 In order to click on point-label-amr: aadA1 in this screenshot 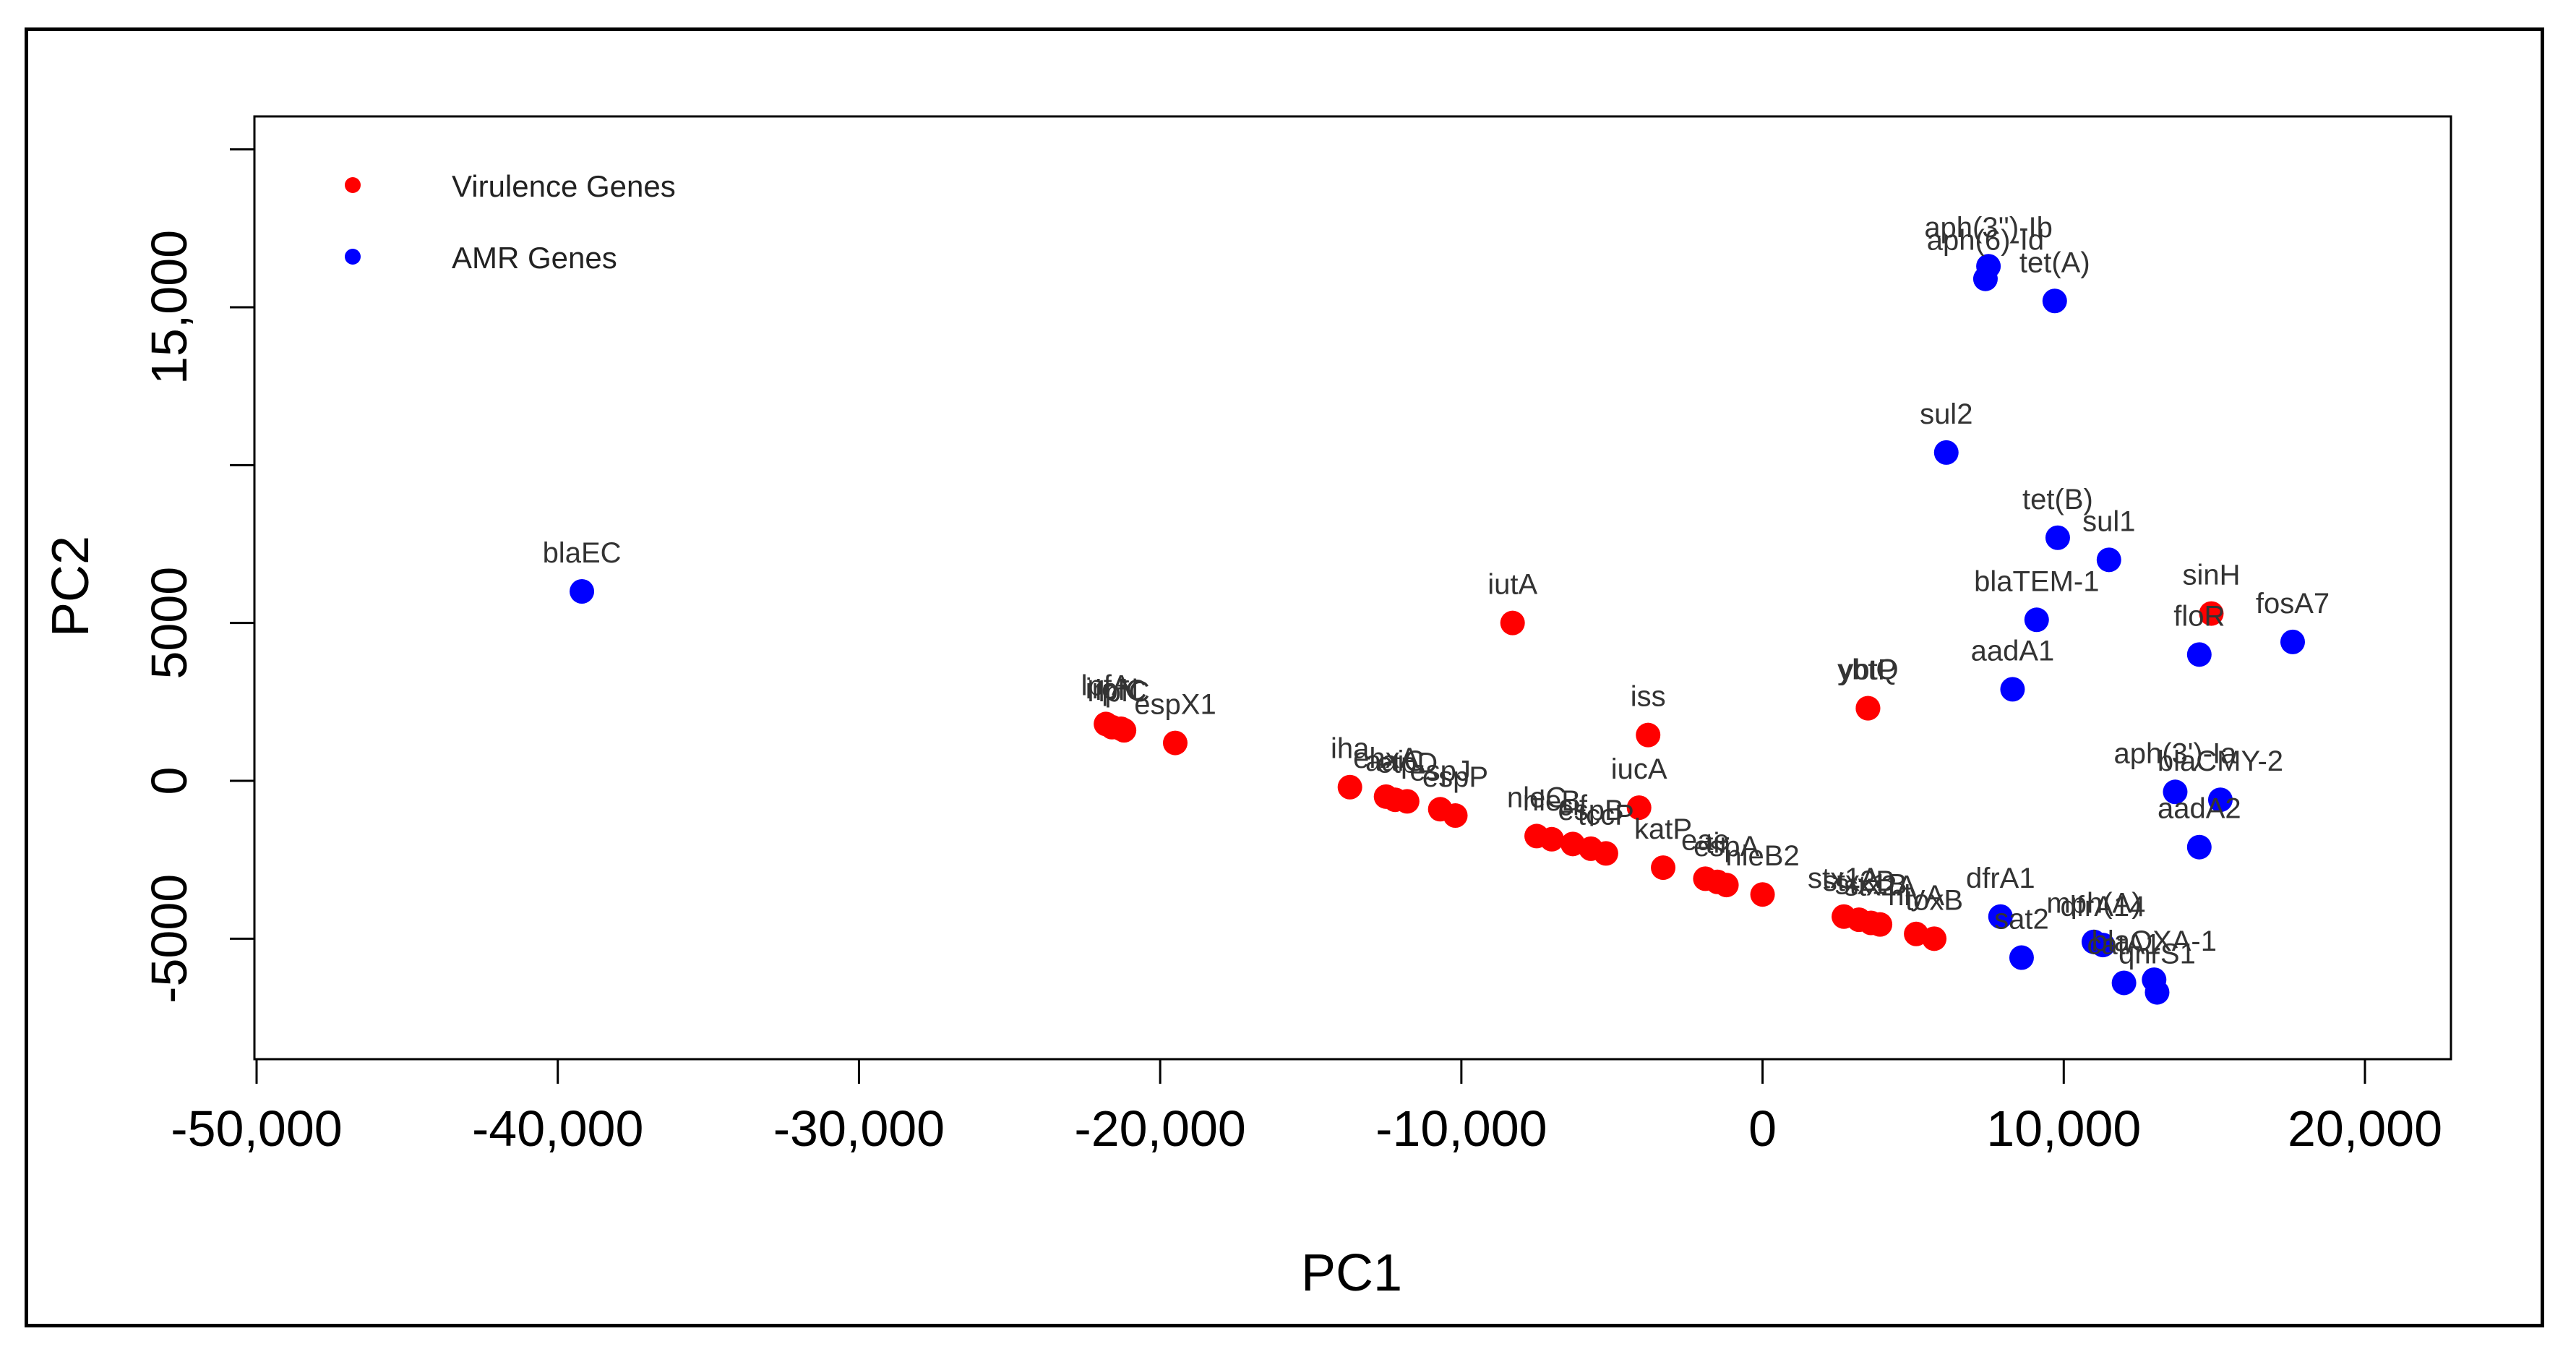, I will do `click(2013, 651)`.